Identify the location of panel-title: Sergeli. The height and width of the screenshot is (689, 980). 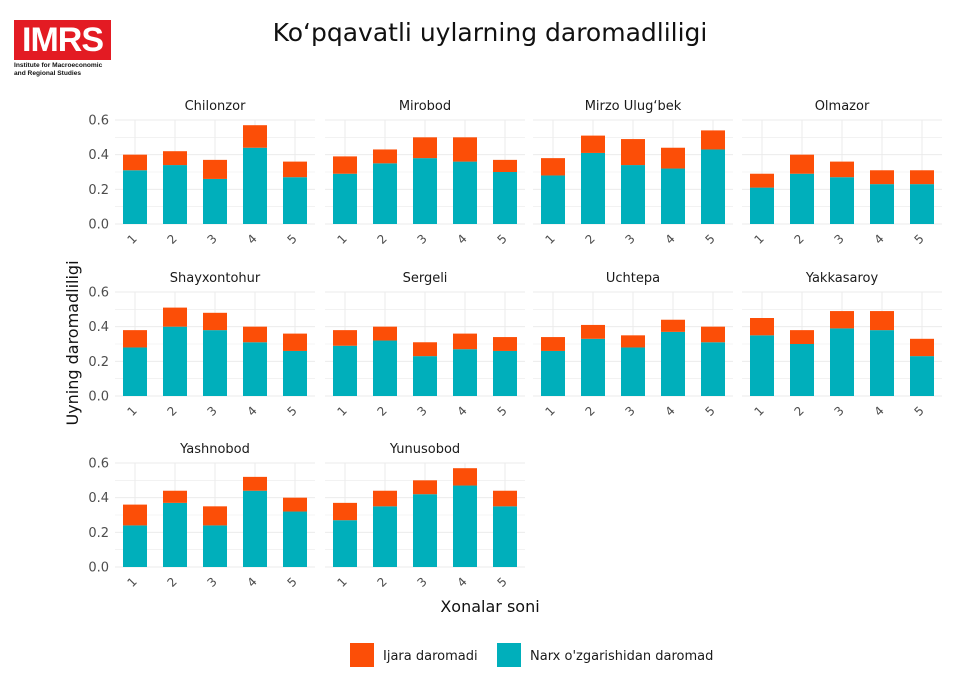
(425, 278).